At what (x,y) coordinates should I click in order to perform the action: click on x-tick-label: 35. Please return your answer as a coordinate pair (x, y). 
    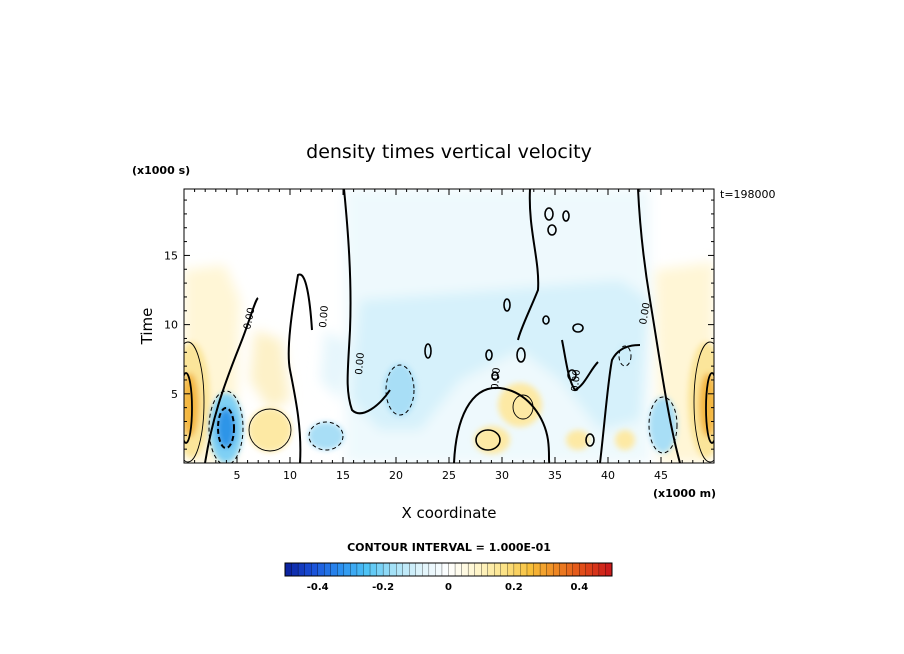
    Looking at the image, I should click on (555, 475).